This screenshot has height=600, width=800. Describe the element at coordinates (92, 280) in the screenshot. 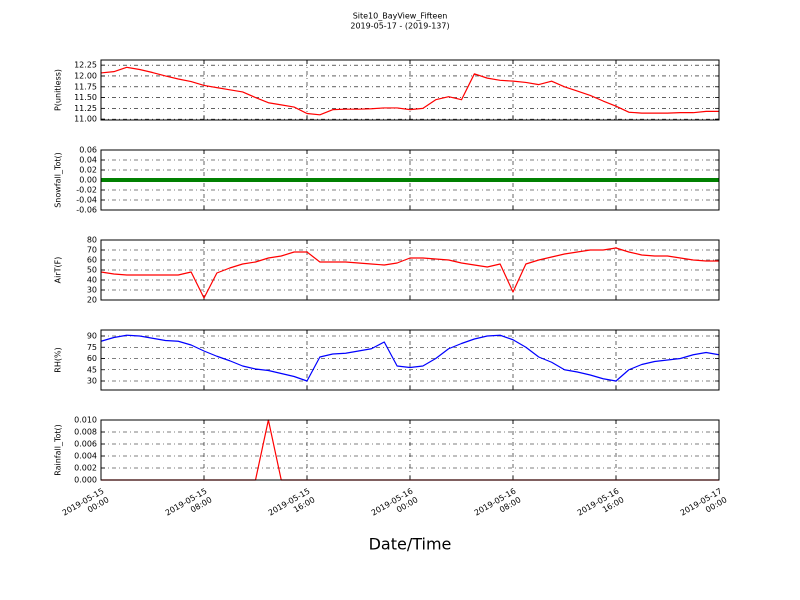

I see `y-tick-label: 40` at that location.